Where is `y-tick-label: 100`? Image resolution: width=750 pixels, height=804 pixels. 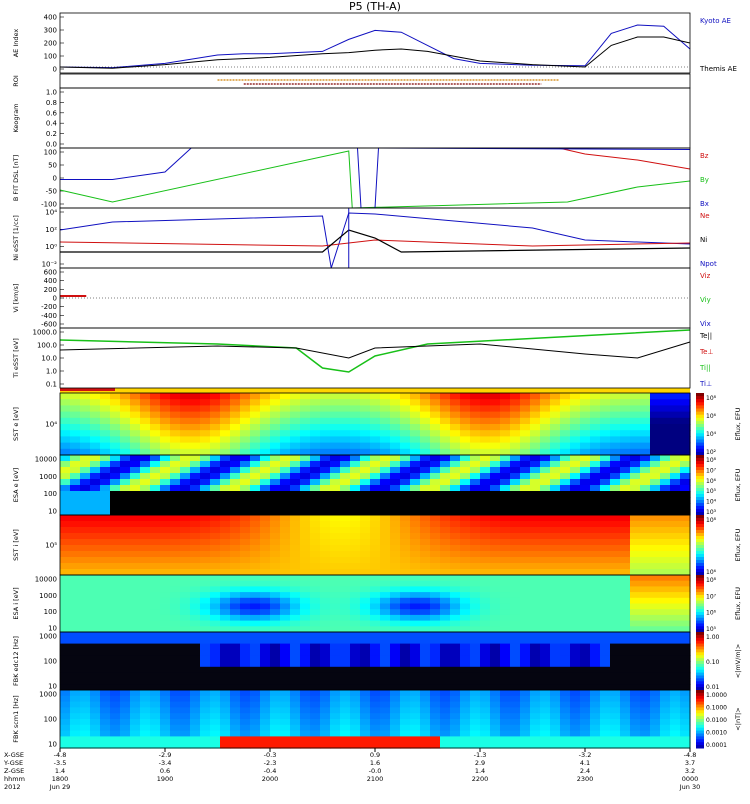 y-tick-label: 100 is located at coordinates (50, 662).